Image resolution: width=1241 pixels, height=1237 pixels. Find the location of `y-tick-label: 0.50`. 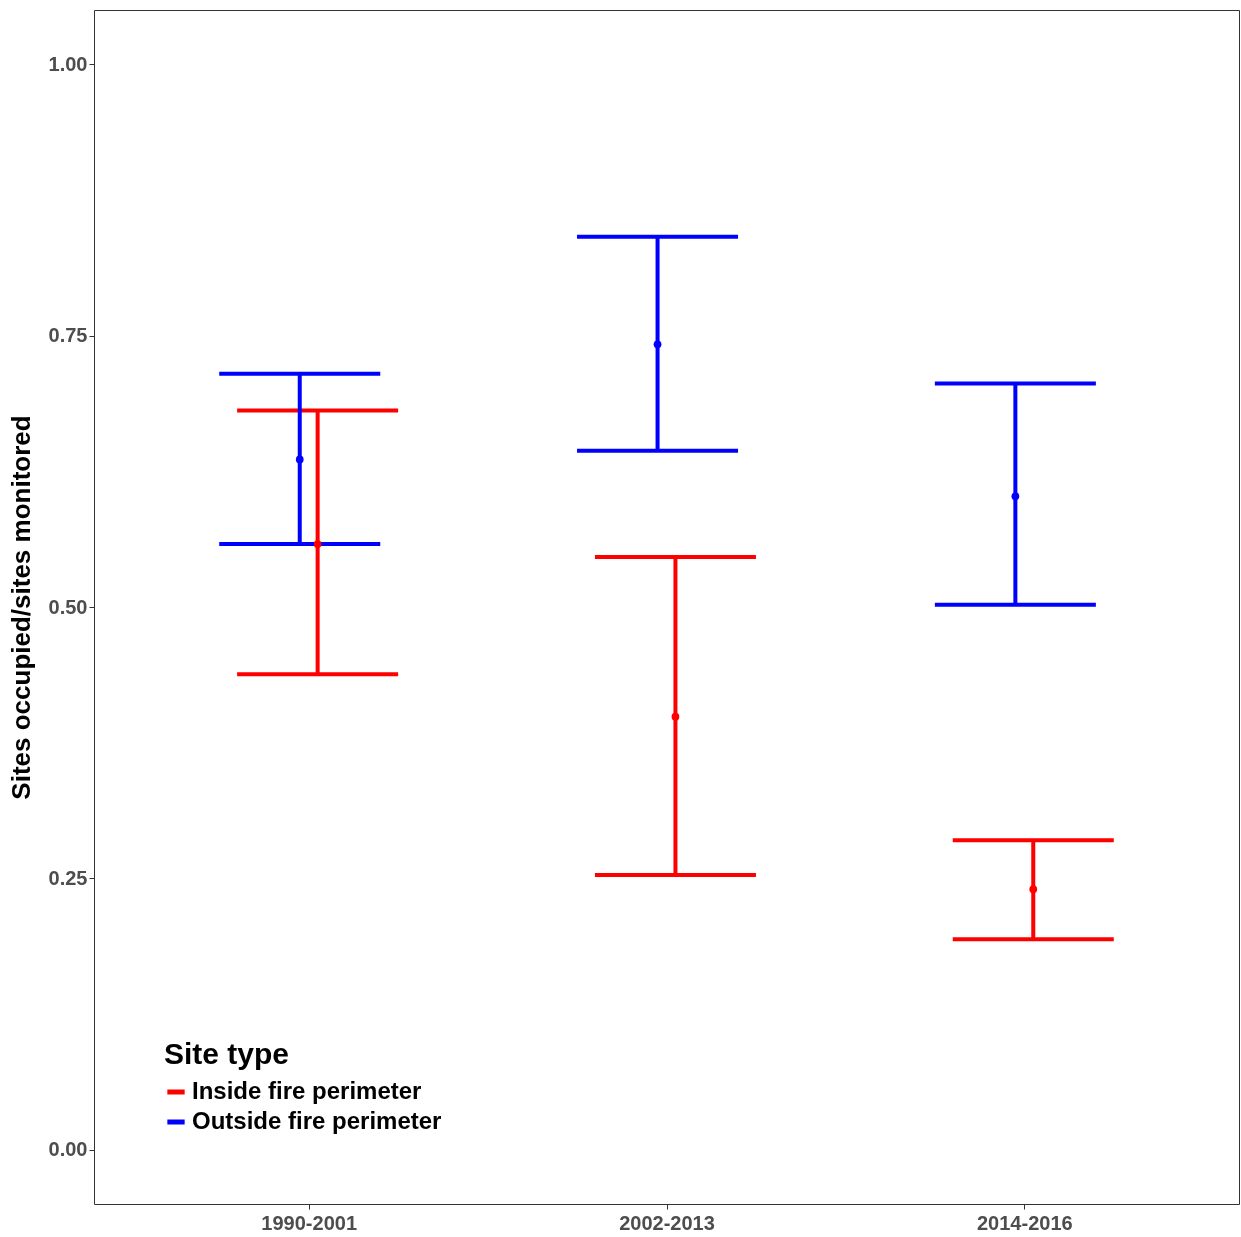

y-tick-label: 0.50 is located at coordinates (68, 606).